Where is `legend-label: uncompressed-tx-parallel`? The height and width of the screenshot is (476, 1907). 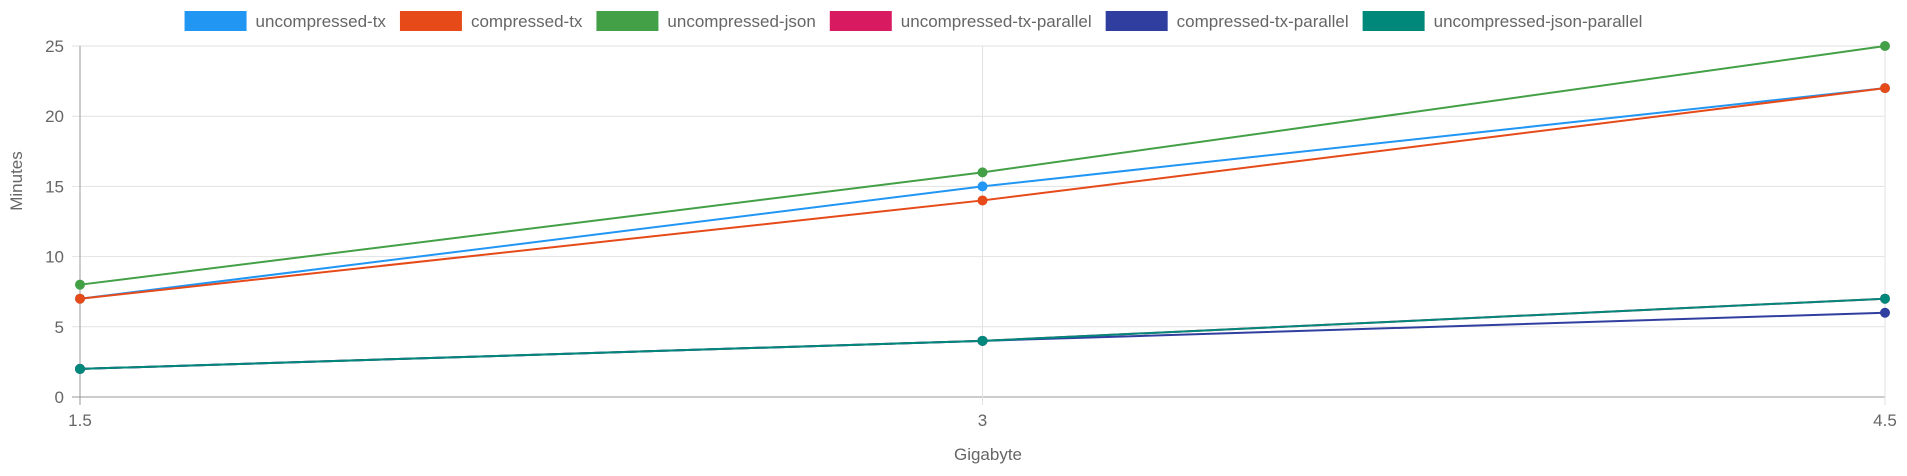
legend-label: uncompressed-tx-parallel is located at coordinates (996, 21).